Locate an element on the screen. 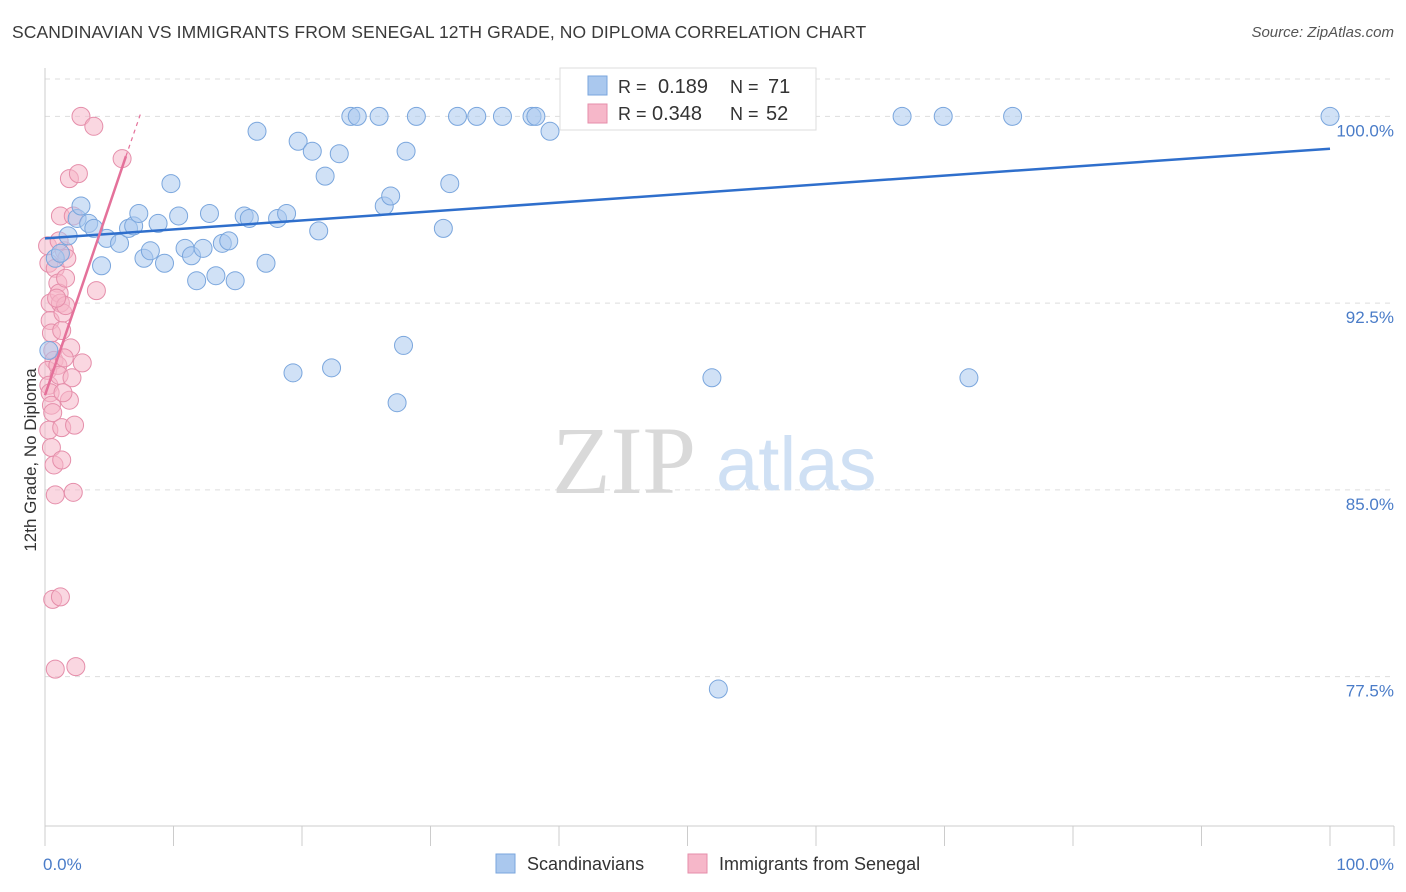 The width and height of the screenshot is (1406, 892). y-tick-label: 92.5% is located at coordinates (1370, 317).